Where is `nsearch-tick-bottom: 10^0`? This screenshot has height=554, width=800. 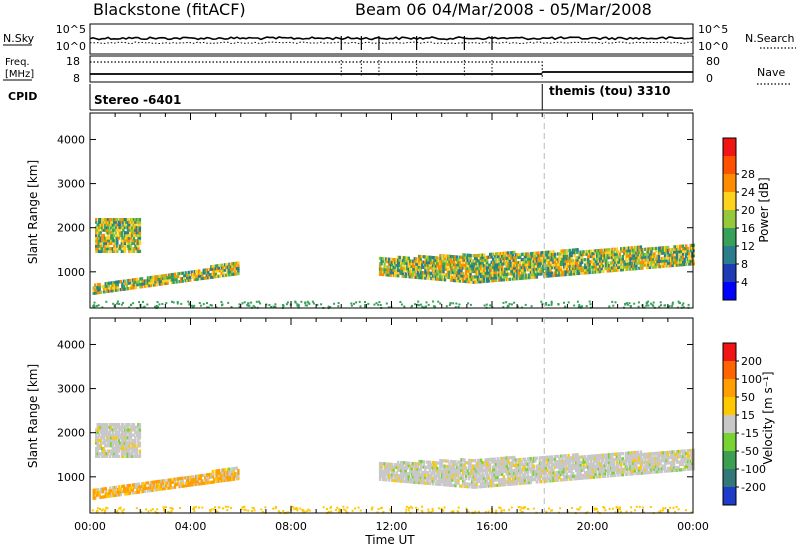 nsearch-tick-bottom: 10^0 is located at coordinates (713, 46).